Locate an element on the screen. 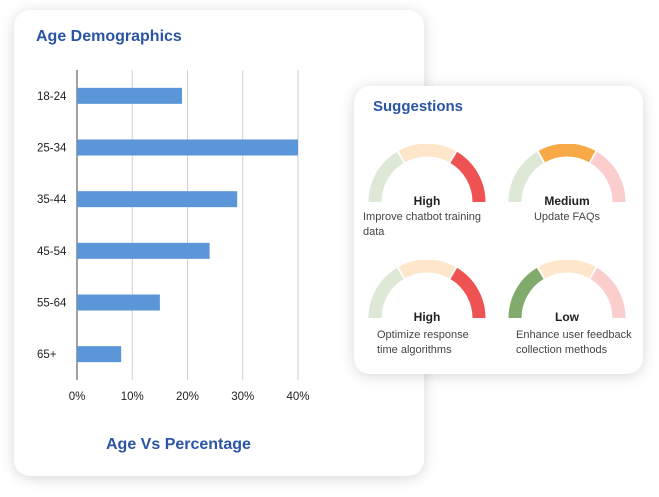 This screenshot has height=497, width=659. x-tick-label: 30% is located at coordinates (242, 397).